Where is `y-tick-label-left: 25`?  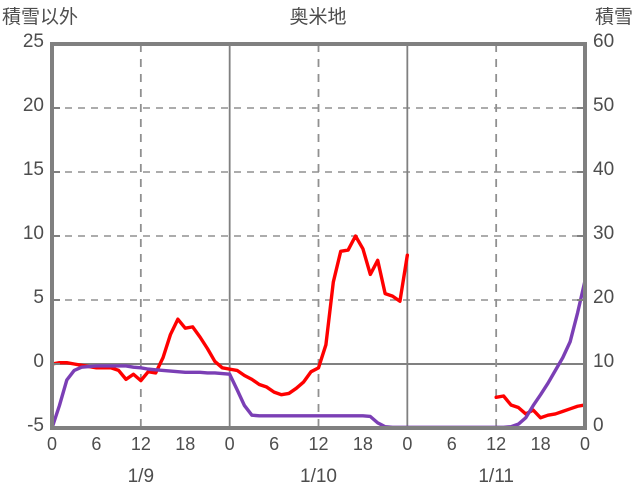 y-tick-label-left: 25 is located at coordinates (33, 41).